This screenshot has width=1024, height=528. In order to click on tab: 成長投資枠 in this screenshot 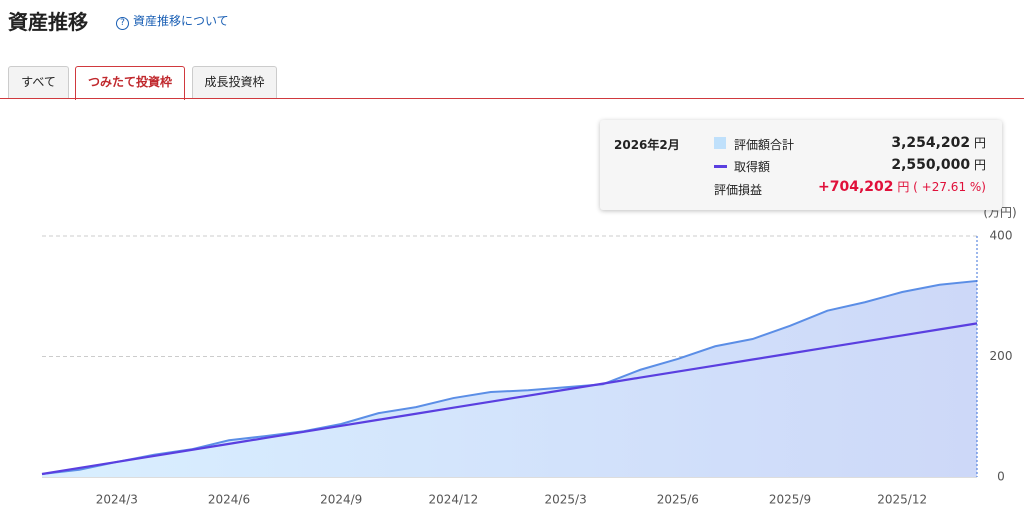, I will do `click(234, 82)`.